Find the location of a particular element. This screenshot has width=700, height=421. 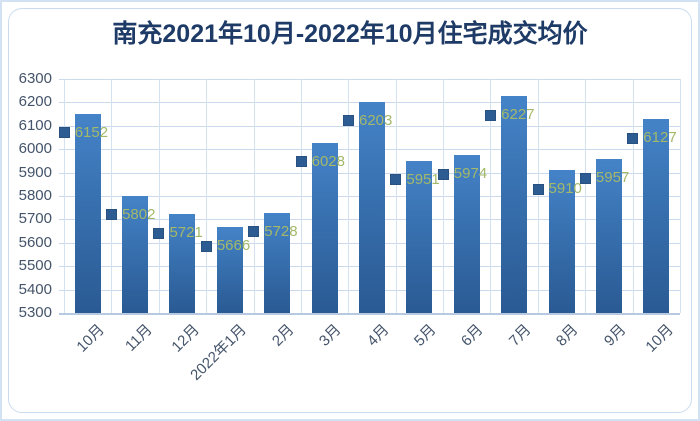

y-tick-label: 5700 is located at coordinates (35, 219).